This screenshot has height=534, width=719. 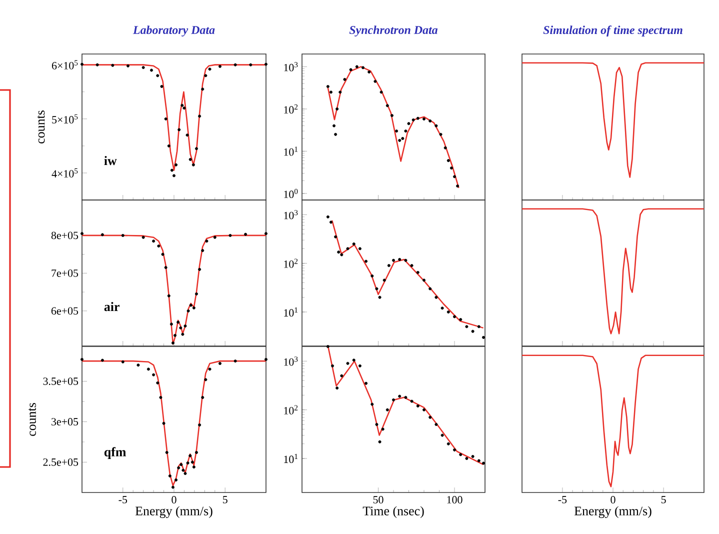 I want to click on x-axis-title: Time (nsec), so click(x=393, y=512).